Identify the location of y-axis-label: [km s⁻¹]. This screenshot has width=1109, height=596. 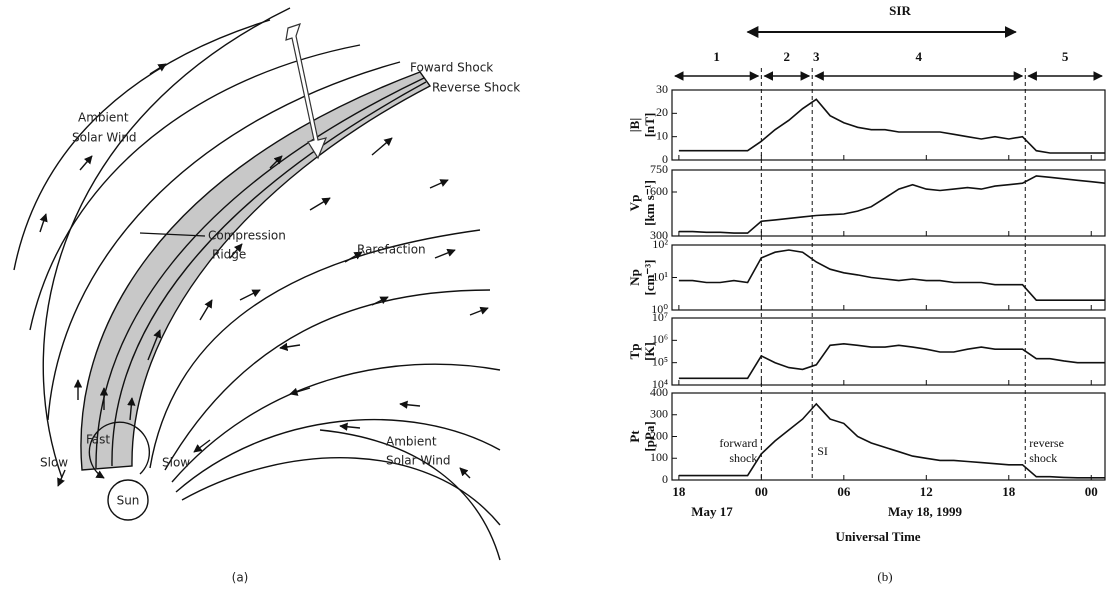
(649, 203).